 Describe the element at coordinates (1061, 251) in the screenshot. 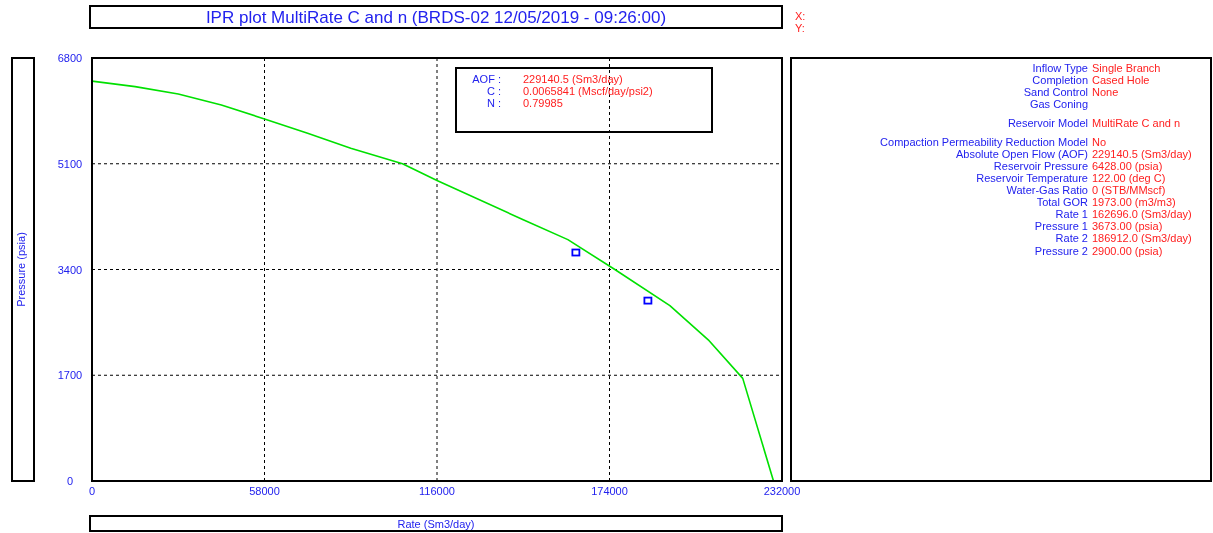

I see `text: Pressure 2` at that location.